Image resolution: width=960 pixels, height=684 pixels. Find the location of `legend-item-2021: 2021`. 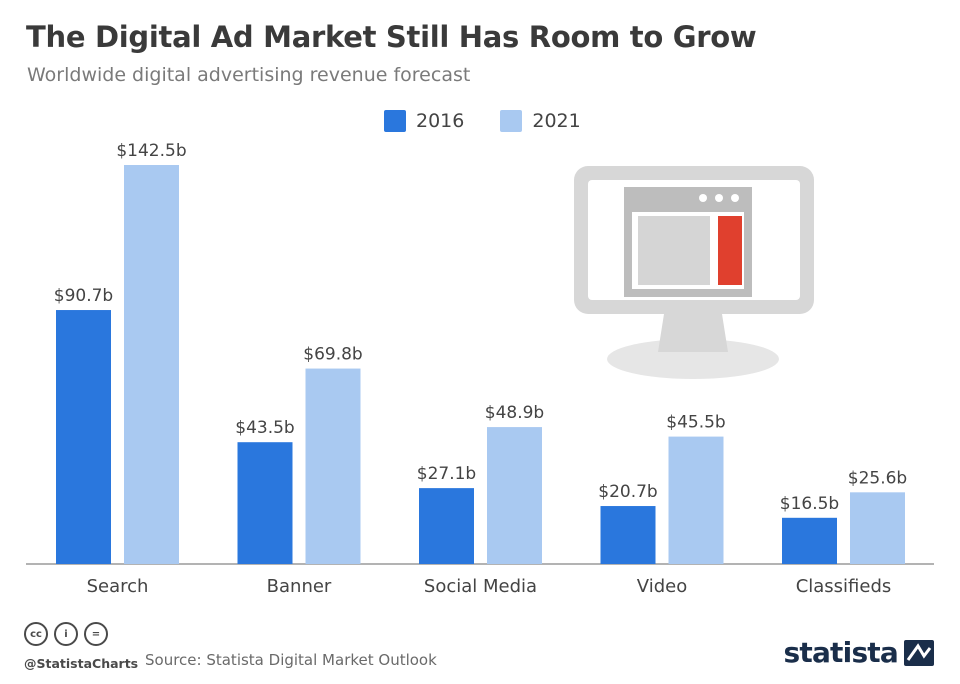

legend-item-2021: 2021 is located at coordinates (540, 121).